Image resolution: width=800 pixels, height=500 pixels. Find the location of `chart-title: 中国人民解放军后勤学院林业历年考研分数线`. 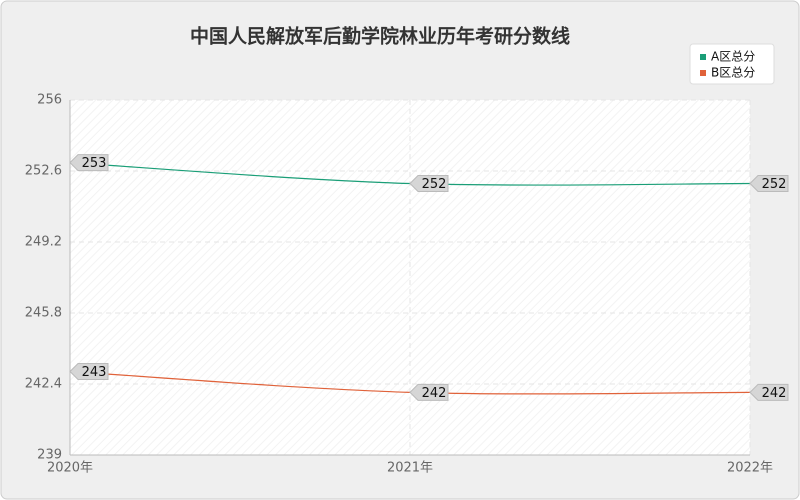

chart-title: 中国人民解放军后勤学院林业历年考研分数线 is located at coordinates (380, 36).